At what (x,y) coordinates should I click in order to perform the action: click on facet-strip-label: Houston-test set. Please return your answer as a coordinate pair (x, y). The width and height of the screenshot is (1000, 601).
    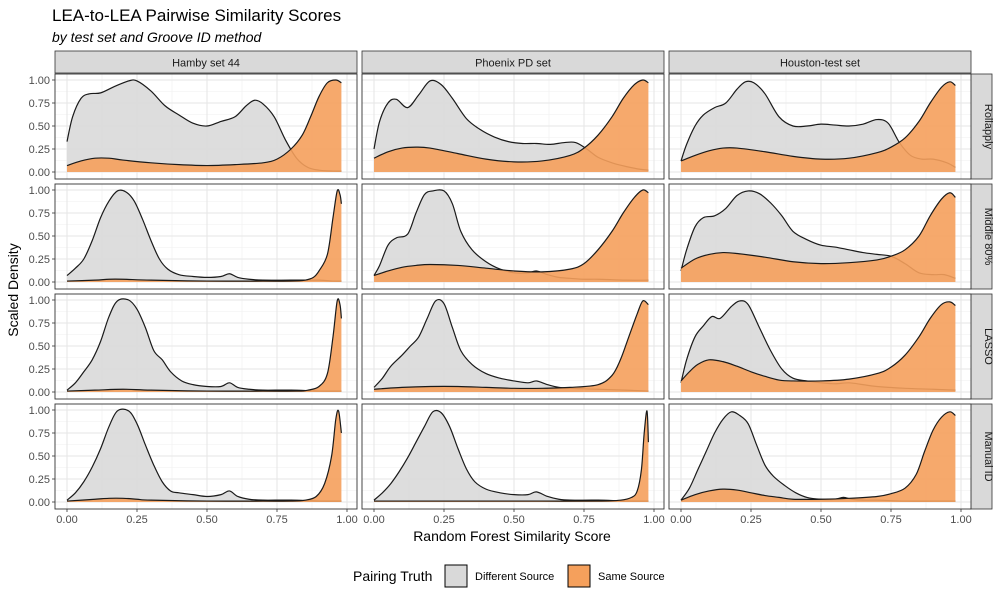
    Looking at the image, I should click on (820, 64).